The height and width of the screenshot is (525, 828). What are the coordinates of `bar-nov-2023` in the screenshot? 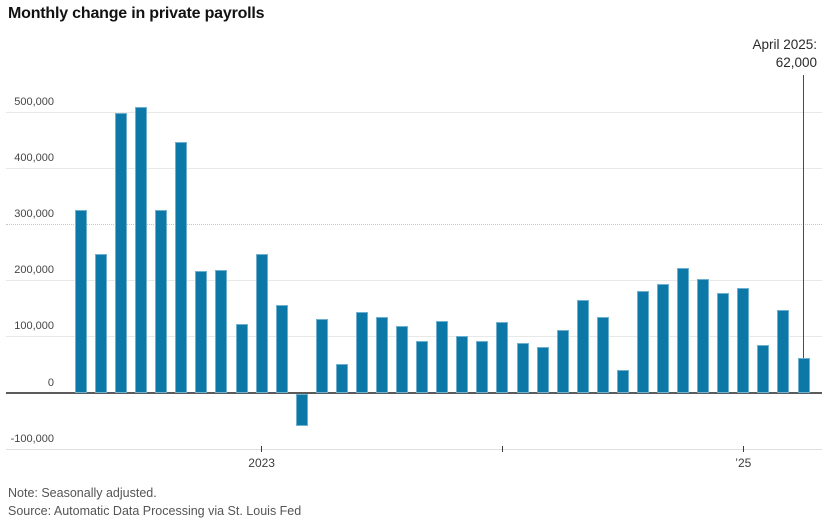 It's located at (462, 365).